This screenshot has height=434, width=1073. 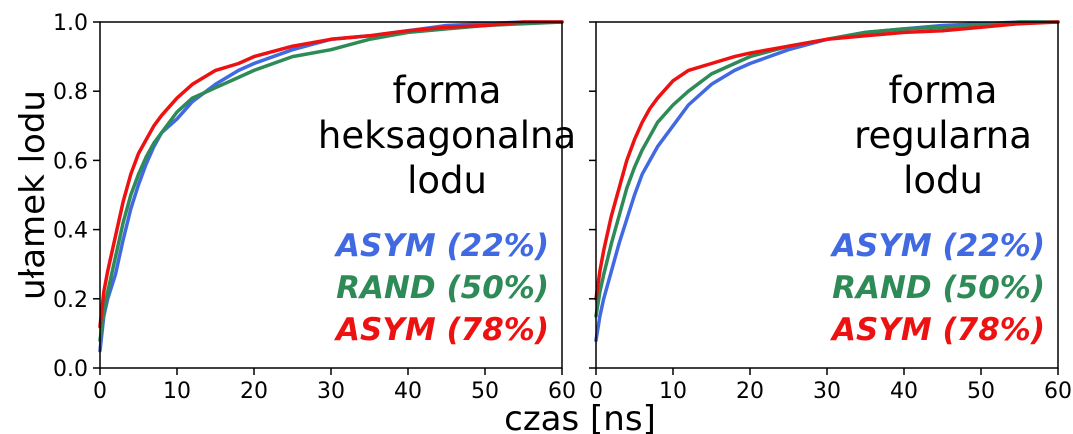 What do you see at coordinates (70, 161) in the screenshot?
I see `y-tick-label: 0.6` at bounding box center [70, 161].